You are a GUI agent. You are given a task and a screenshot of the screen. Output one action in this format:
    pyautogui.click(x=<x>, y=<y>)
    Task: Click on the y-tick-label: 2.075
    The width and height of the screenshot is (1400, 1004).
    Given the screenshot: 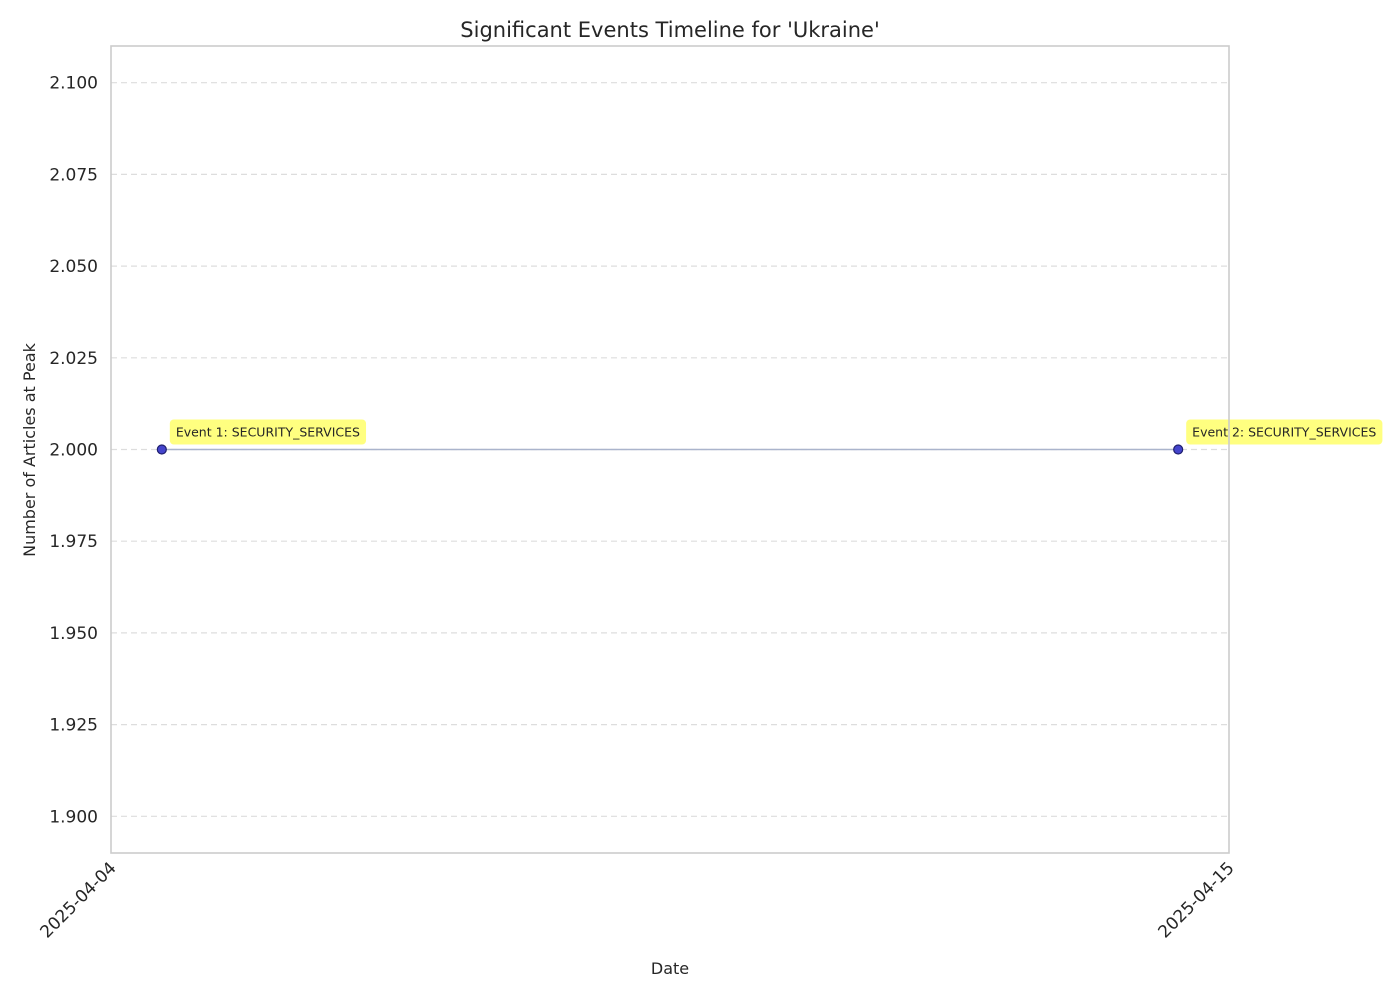 What is the action you would take?
    pyautogui.click(x=73, y=175)
    